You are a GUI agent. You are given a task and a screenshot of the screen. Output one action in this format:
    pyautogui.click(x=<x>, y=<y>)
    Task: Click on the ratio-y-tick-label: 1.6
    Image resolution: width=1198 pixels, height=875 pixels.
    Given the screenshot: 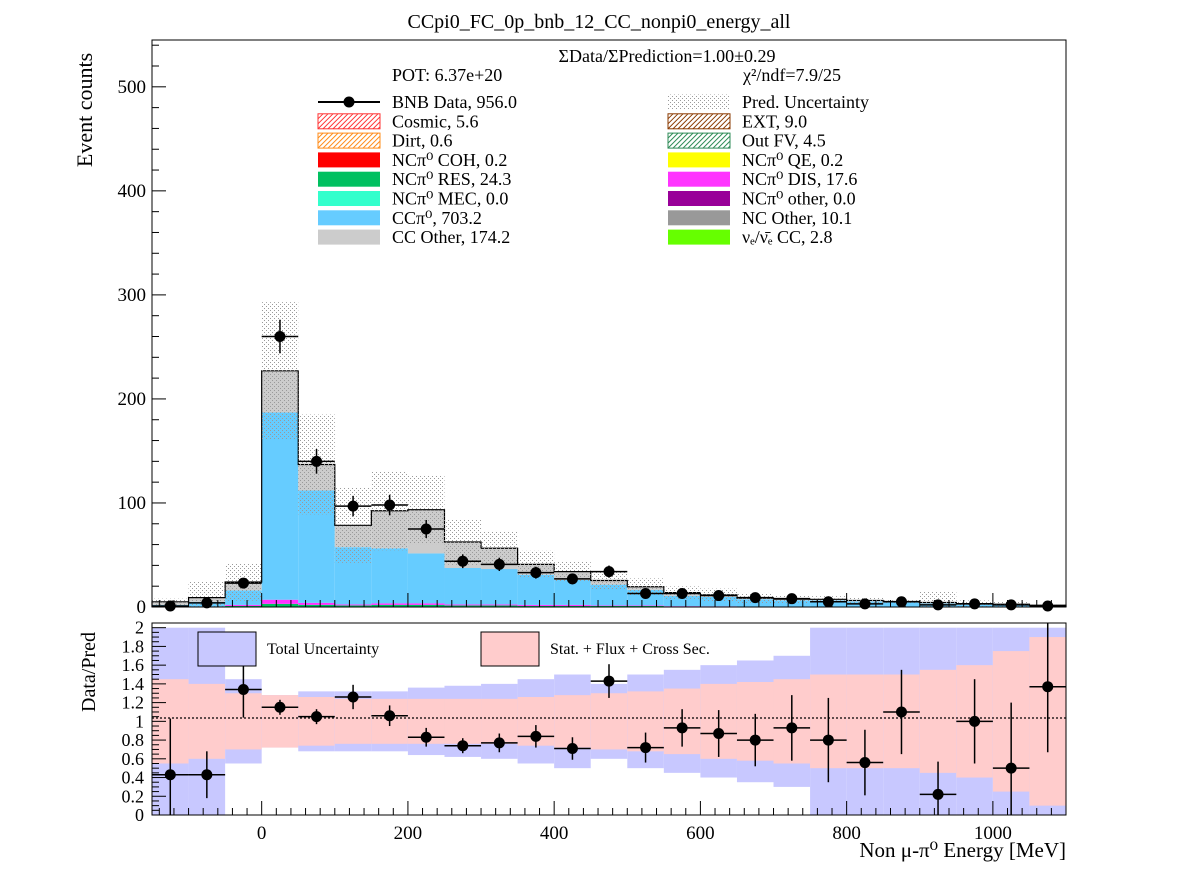 What is the action you would take?
    pyautogui.click(x=133, y=665)
    